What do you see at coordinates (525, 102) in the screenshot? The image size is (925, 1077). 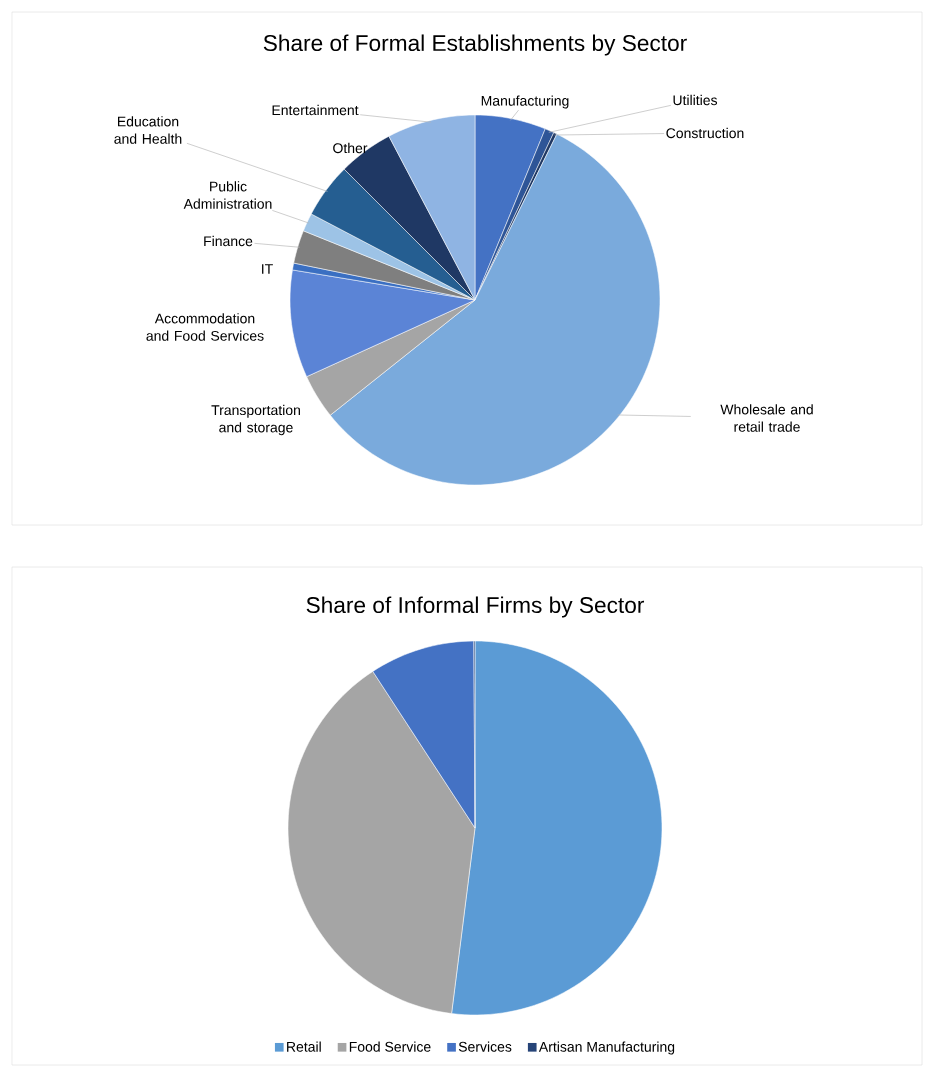 I see `slice-label: Manufacturing` at bounding box center [525, 102].